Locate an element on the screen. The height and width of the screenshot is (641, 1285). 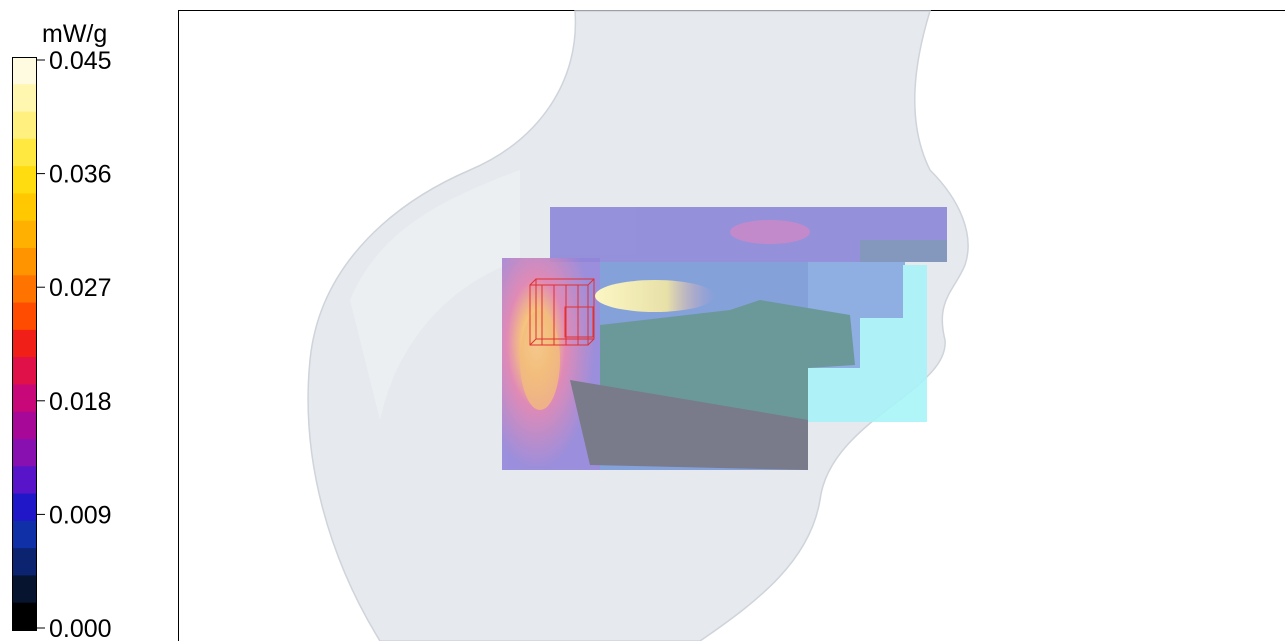
colorbar-ticks: 0.045 0.036 0.027 0.018 0.009 0.000 is located at coordinates (74, 344).